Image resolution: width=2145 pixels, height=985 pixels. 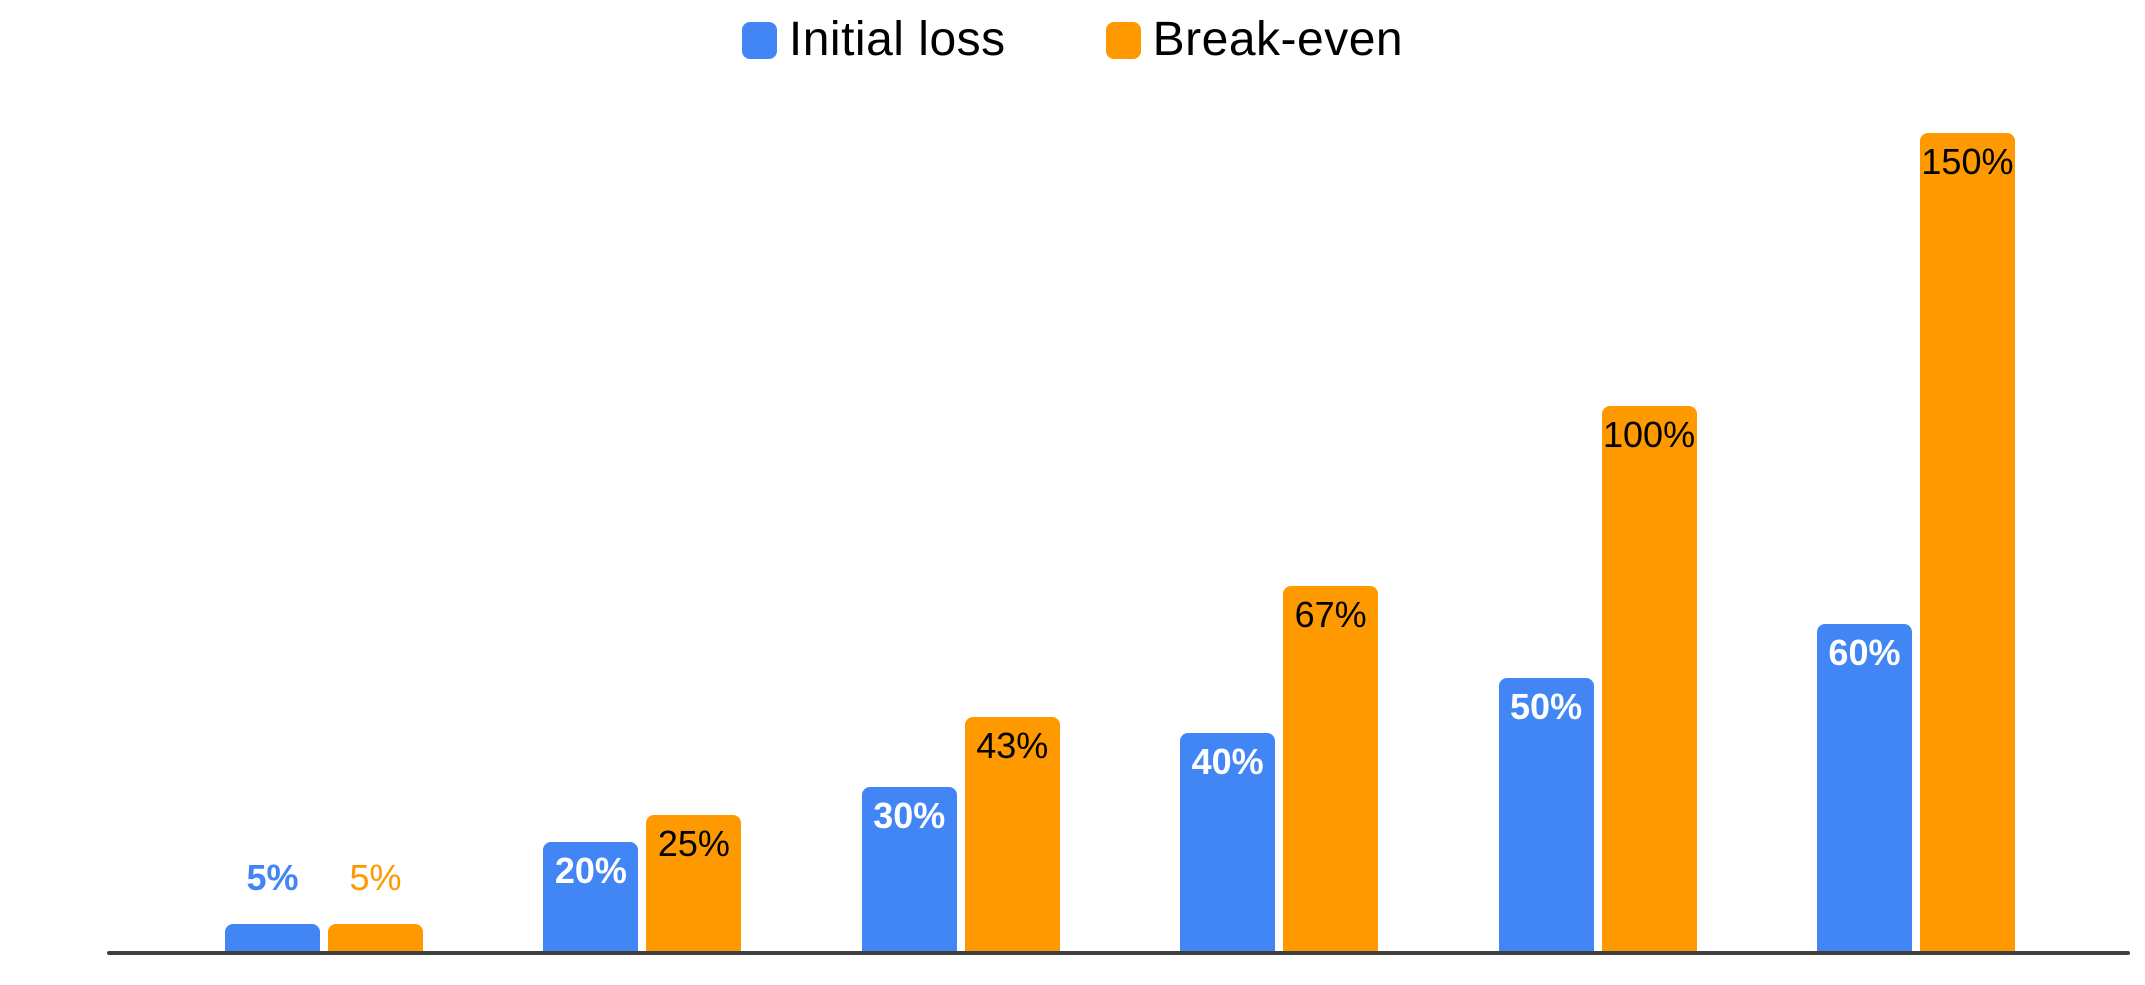 What do you see at coordinates (909, 815) in the screenshot?
I see `bar-value-label: 30%` at bounding box center [909, 815].